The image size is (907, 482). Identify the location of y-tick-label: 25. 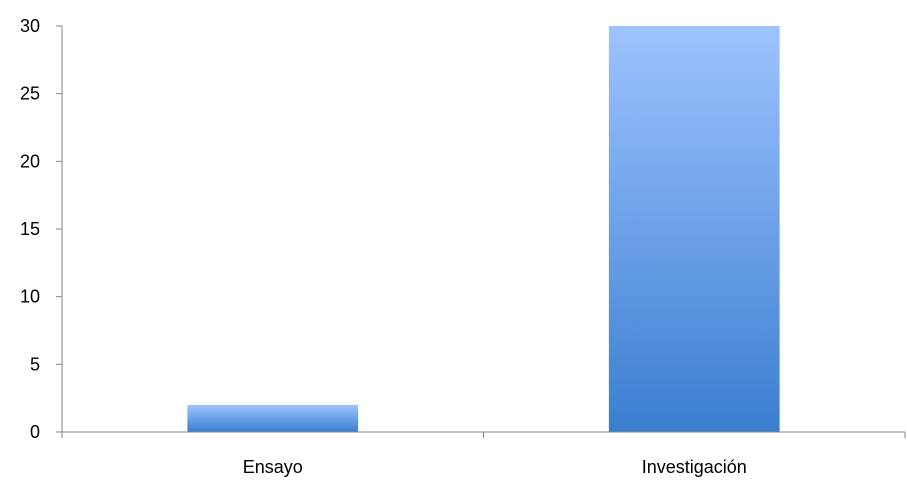
(30, 94).